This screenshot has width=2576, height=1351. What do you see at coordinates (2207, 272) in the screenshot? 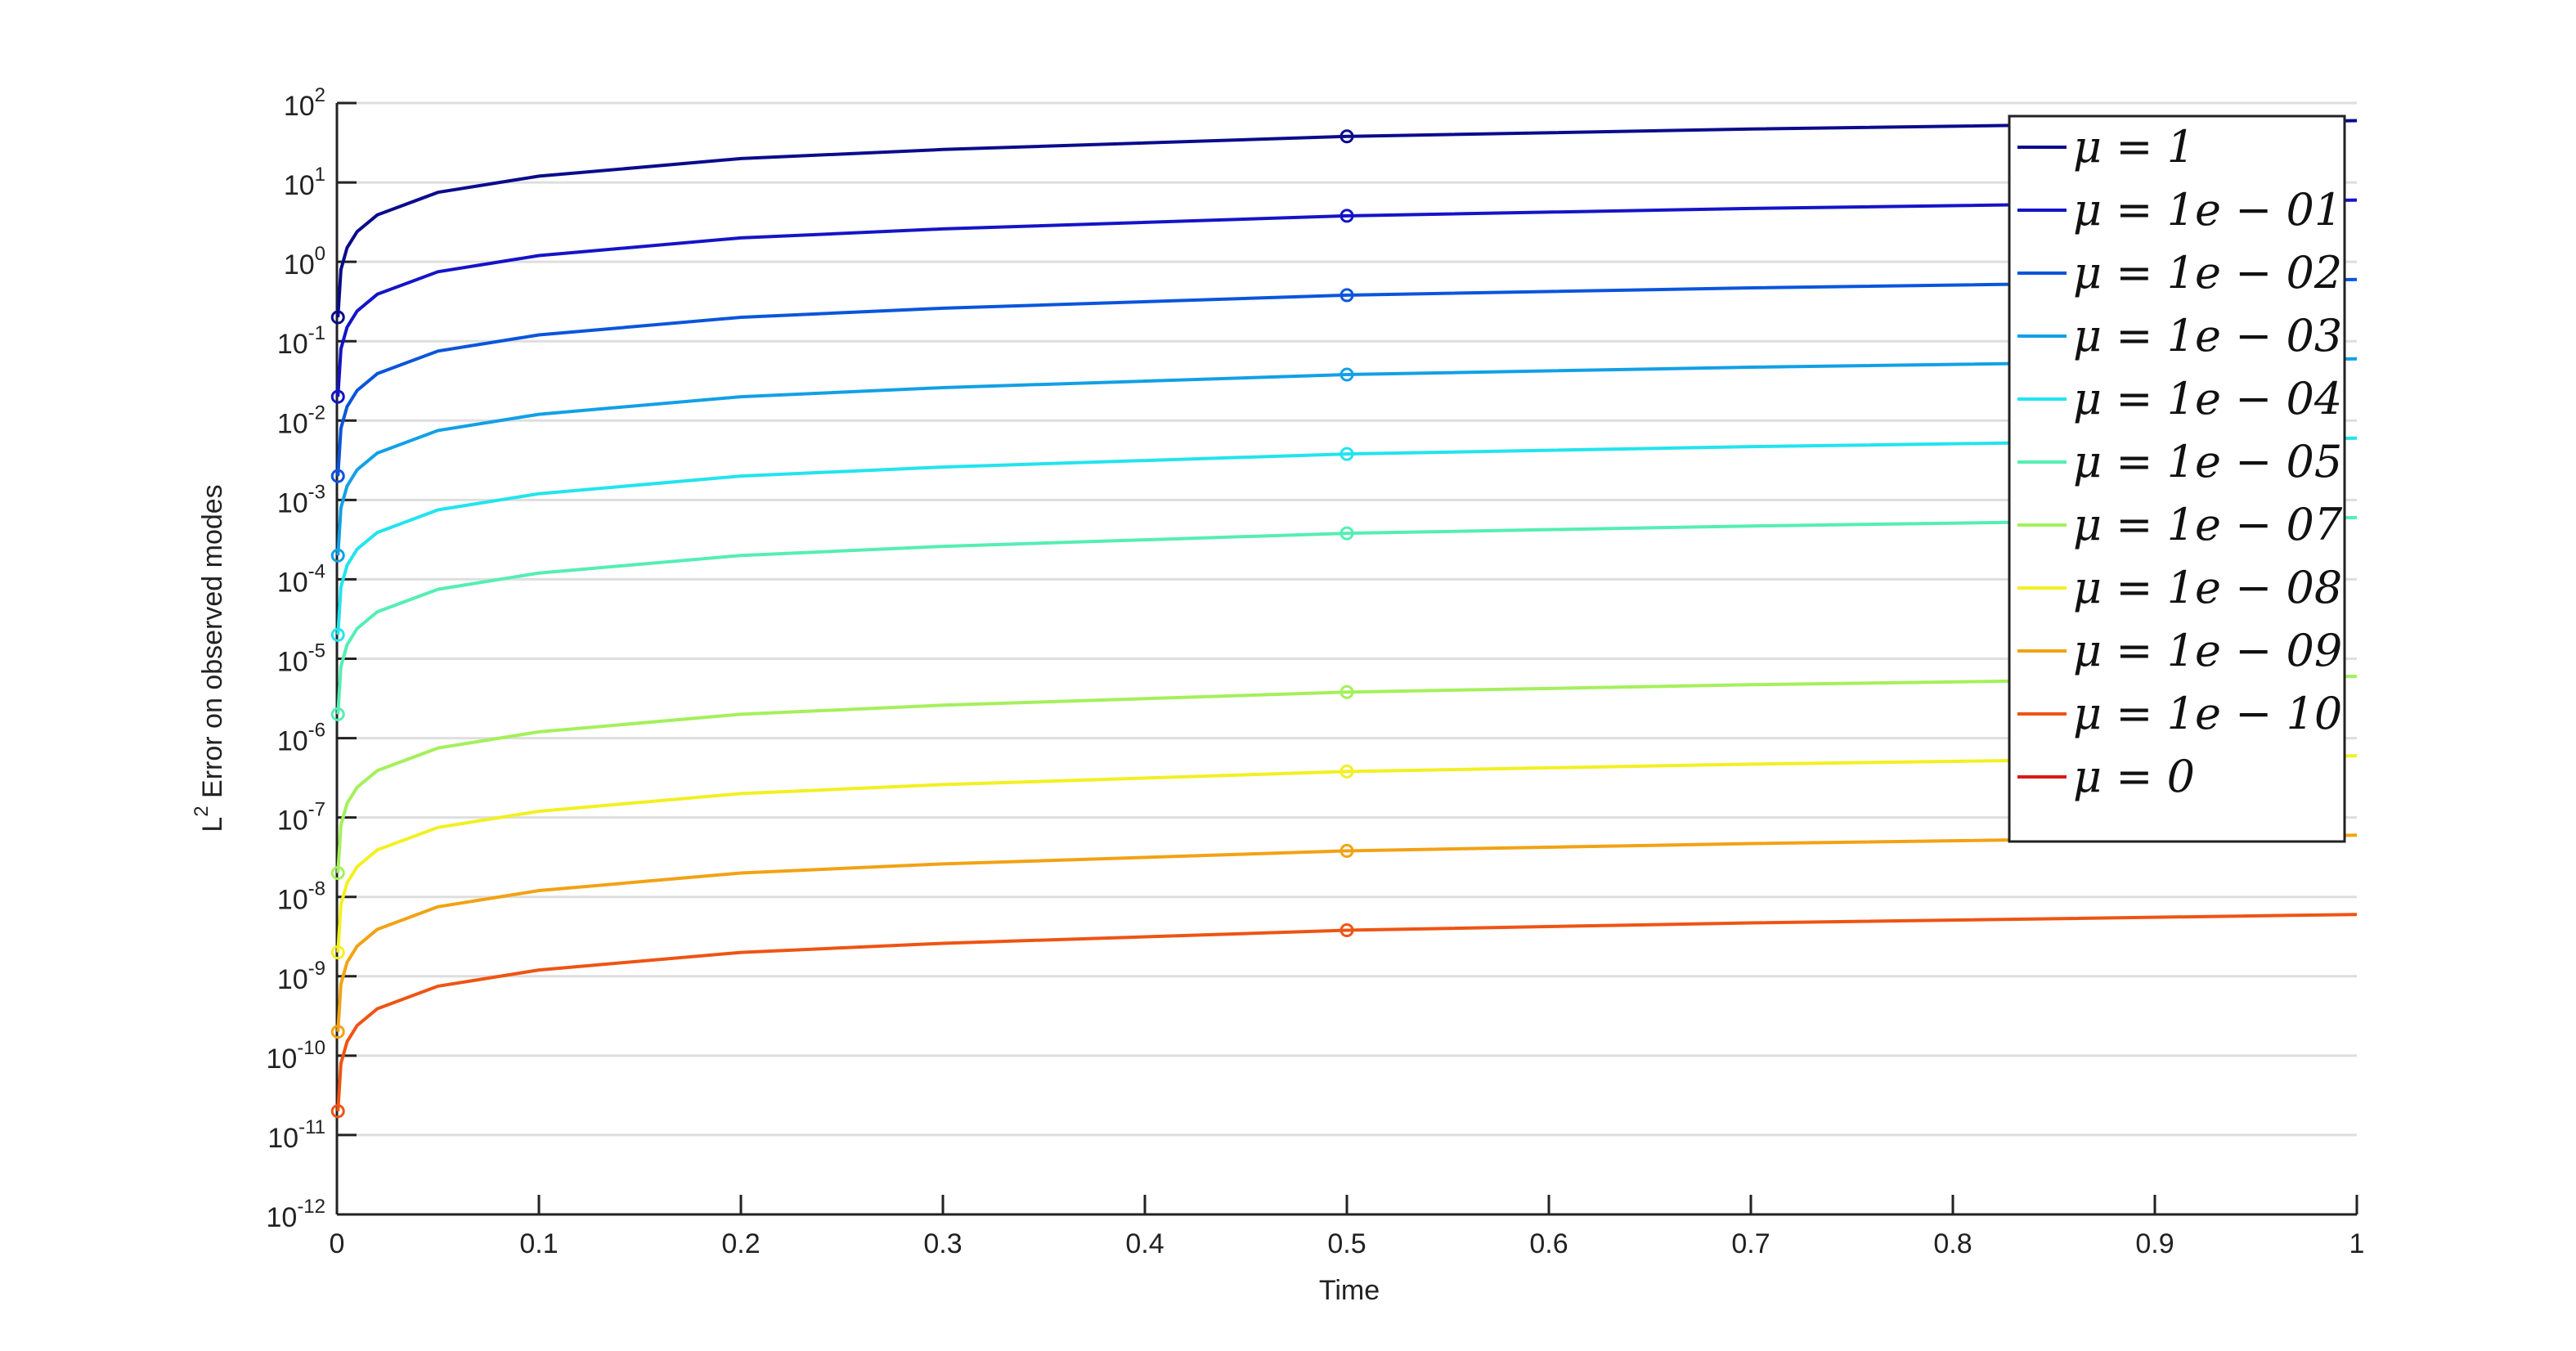
I see `legend-label: μ = 1e − 02` at bounding box center [2207, 272].